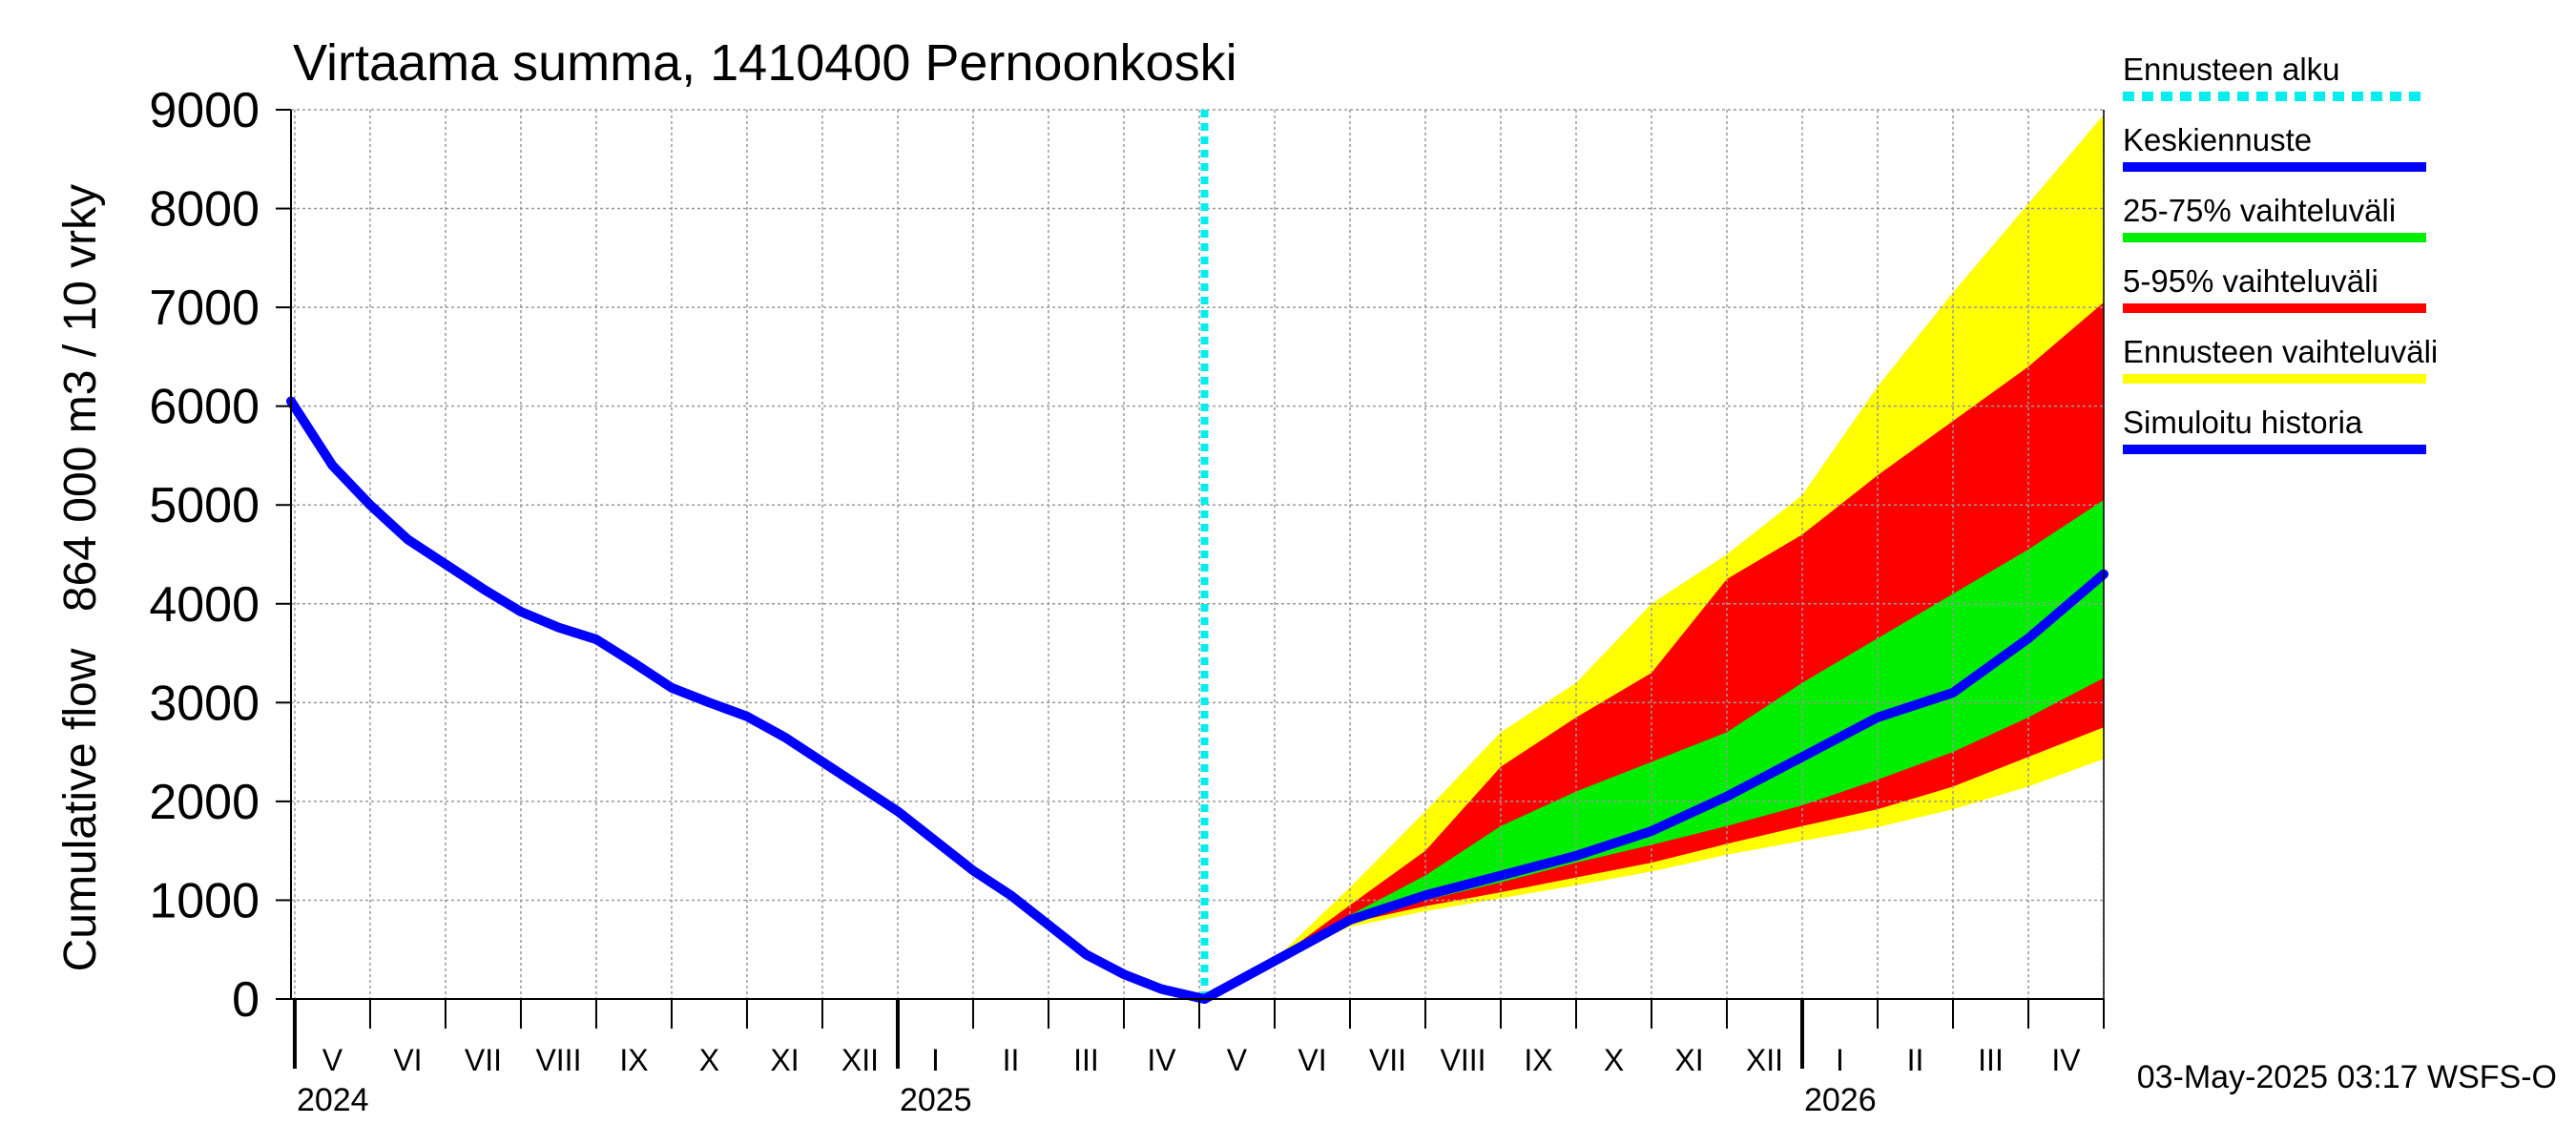 This screenshot has height=1145, width=2576. What do you see at coordinates (2217, 139) in the screenshot?
I see `legend-label: Keskiennuste` at bounding box center [2217, 139].